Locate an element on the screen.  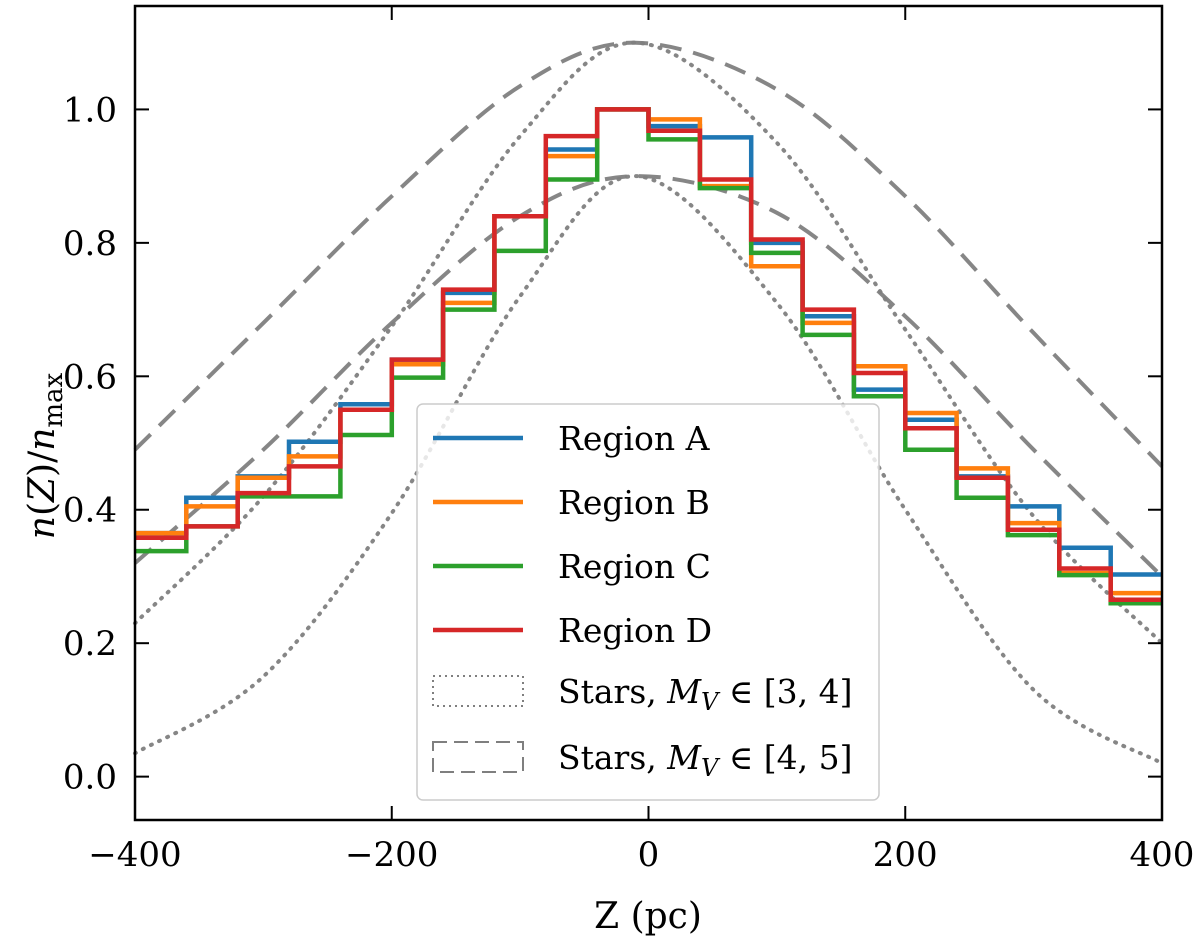
y-tick-label: 0.8 is located at coordinates (90, 244).